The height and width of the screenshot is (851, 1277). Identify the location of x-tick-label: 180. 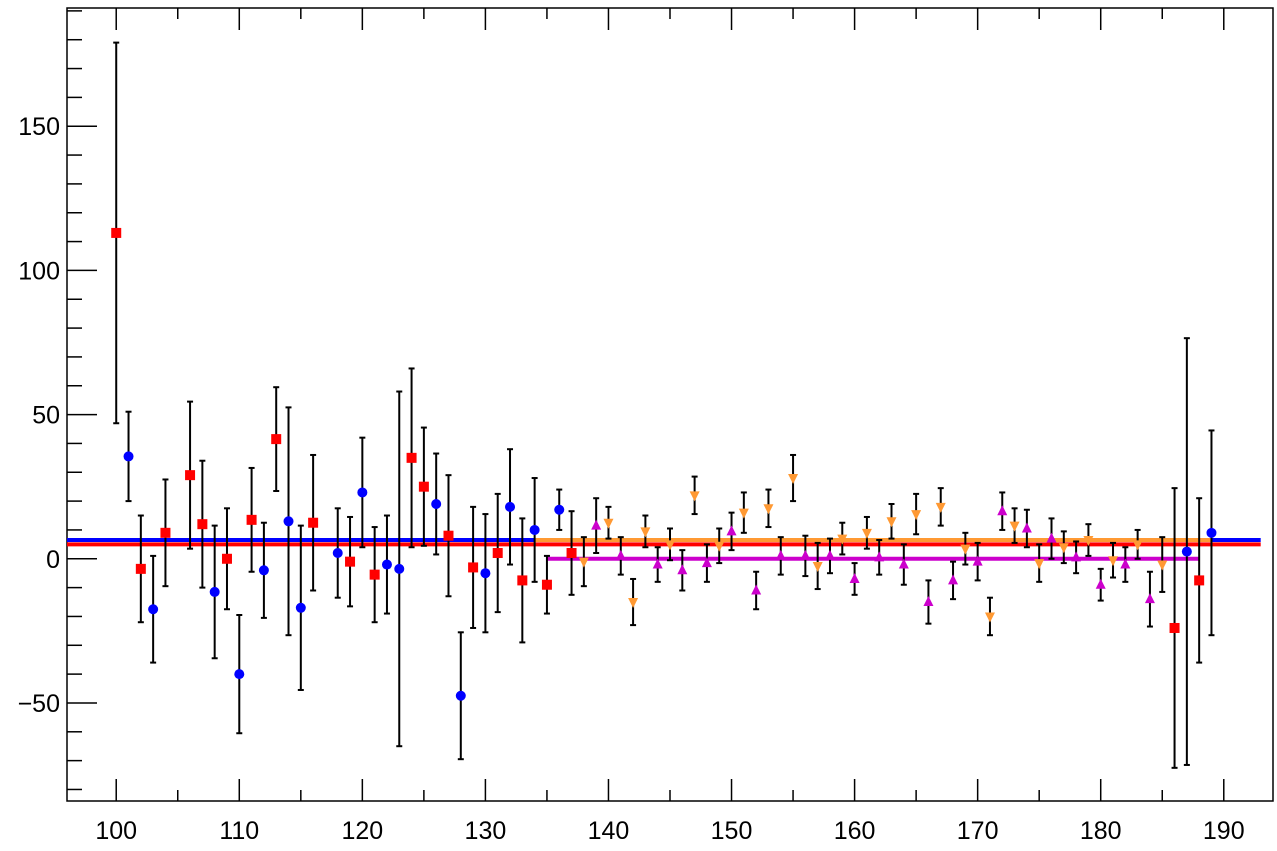
(1101, 831).